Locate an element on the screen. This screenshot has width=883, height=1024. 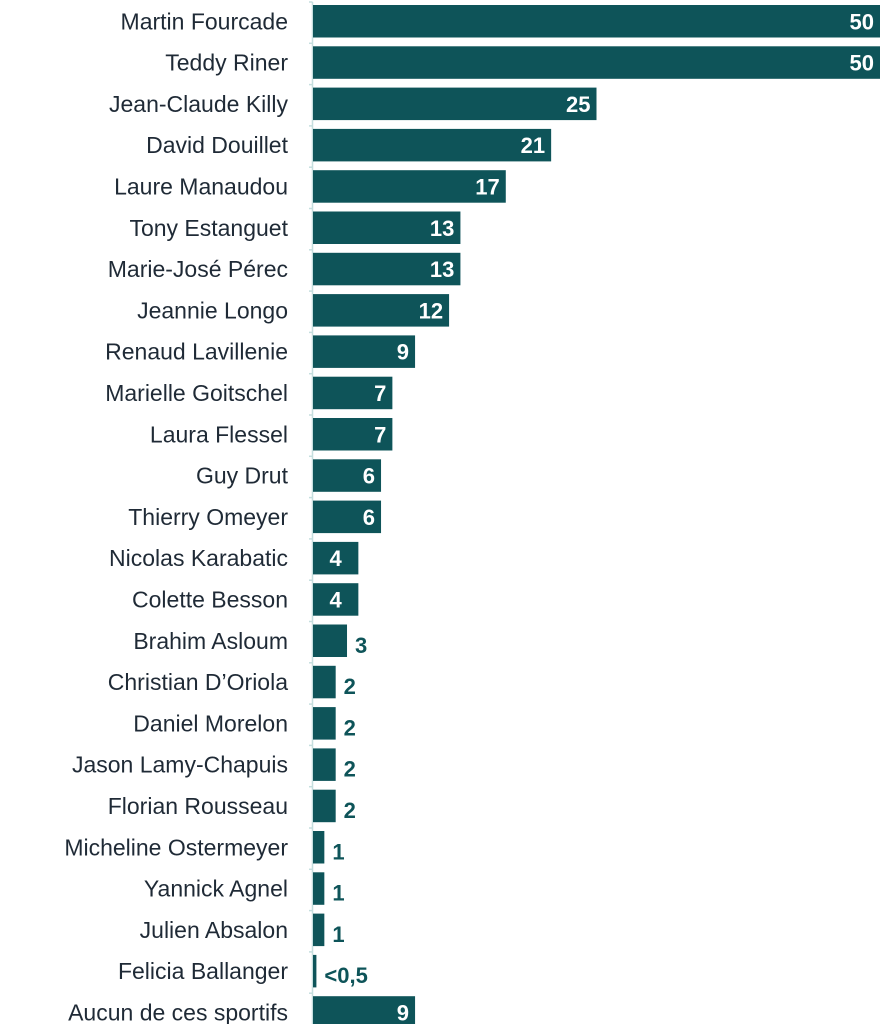
category-label: Laure Manaudou is located at coordinates (201, 186).